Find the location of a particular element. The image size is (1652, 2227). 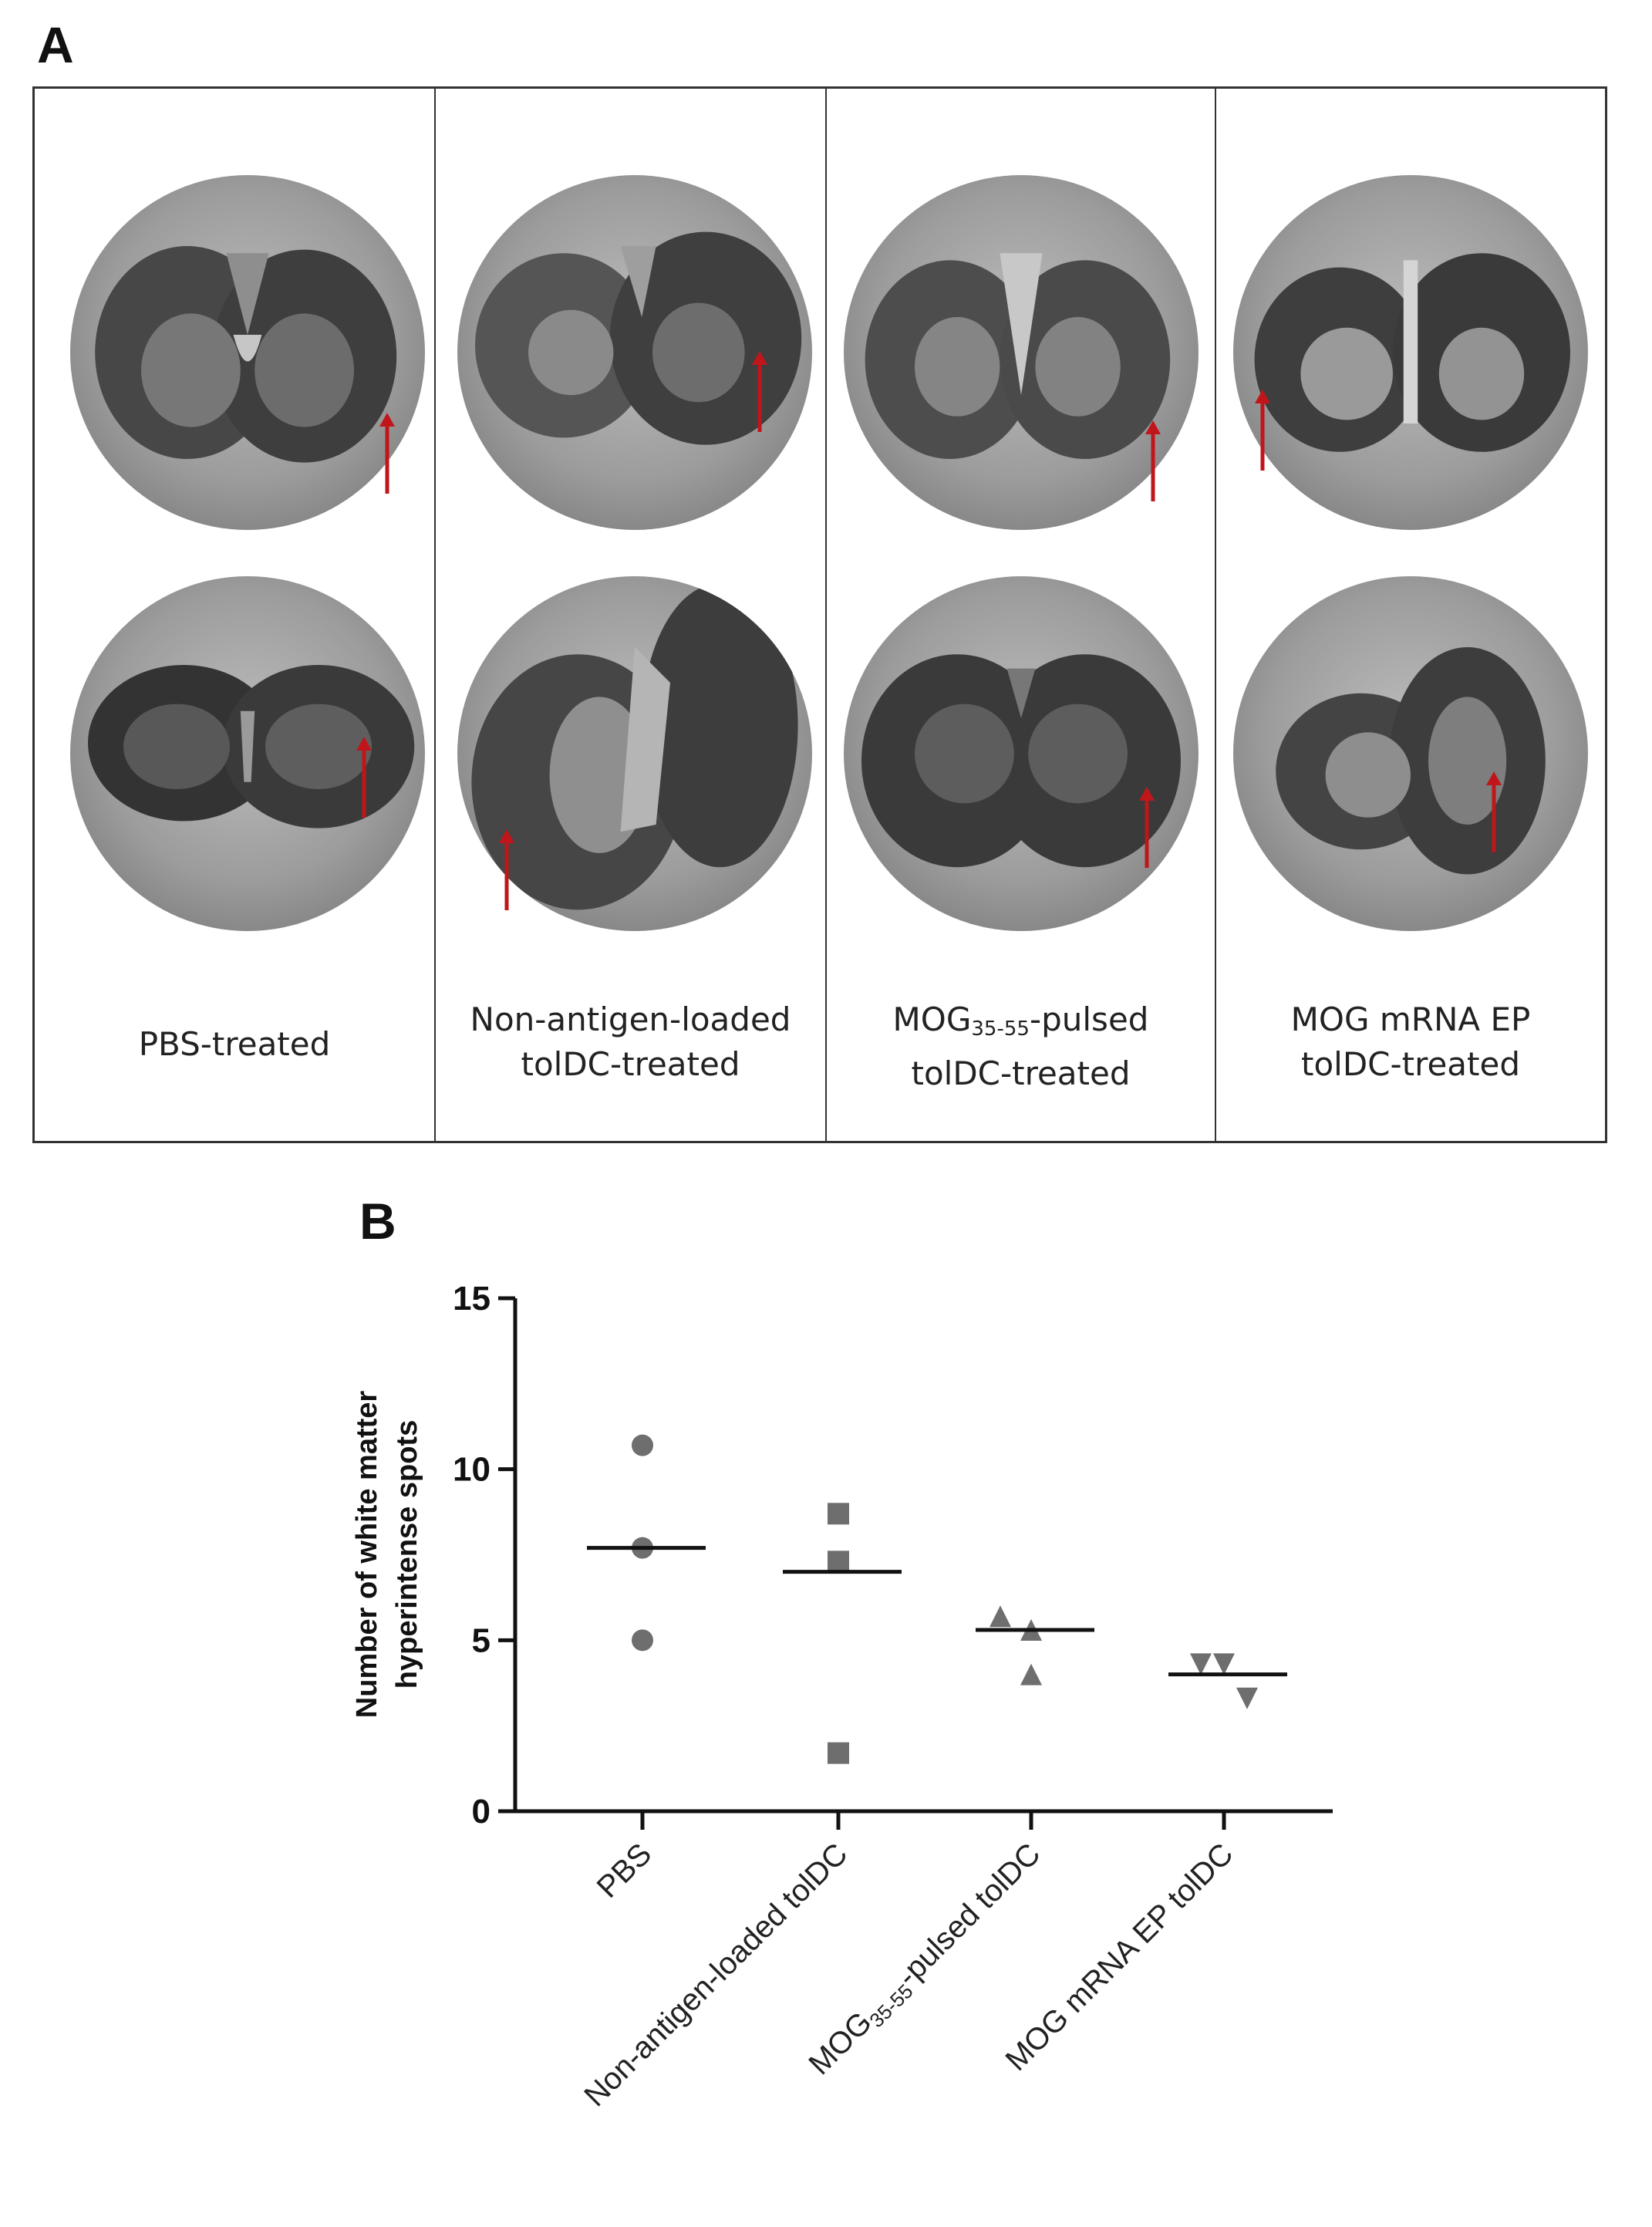

mri-image-mog-mrna-bottom is located at coordinates (1411, 753).